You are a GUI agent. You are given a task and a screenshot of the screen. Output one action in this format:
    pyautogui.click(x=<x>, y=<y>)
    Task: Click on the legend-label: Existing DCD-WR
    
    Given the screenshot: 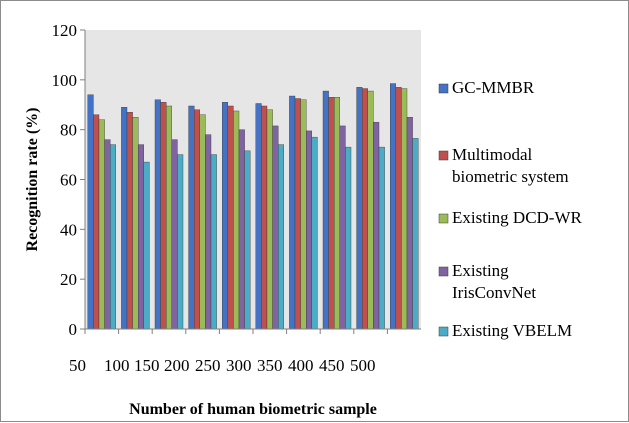 What is the action you would take?
    pyautogui.click(x=517, y=217)
    